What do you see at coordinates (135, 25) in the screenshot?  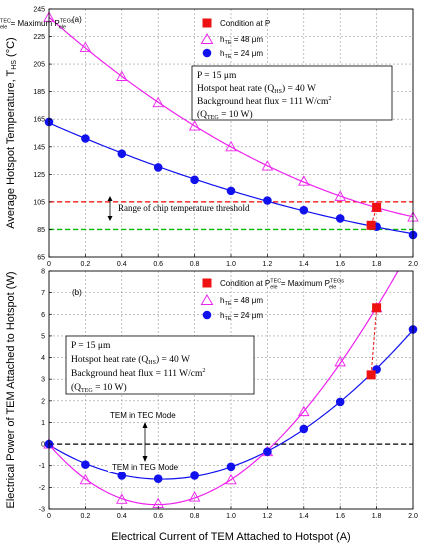 I see `legend-condition-label: Condition at PTEC ele = Maximum PTEGs ele` at bounding box center [135, 25].